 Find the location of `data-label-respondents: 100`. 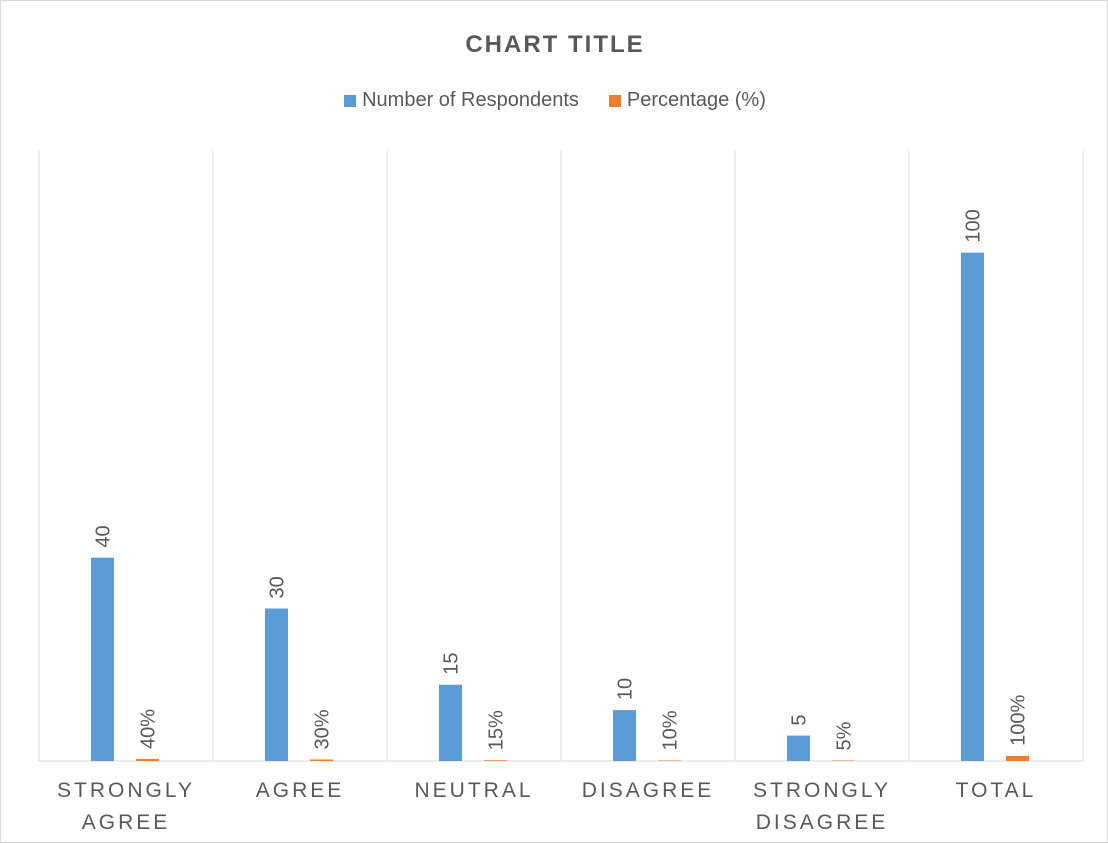

data-label-respondents: 100 is located at coordinates (974, 225).